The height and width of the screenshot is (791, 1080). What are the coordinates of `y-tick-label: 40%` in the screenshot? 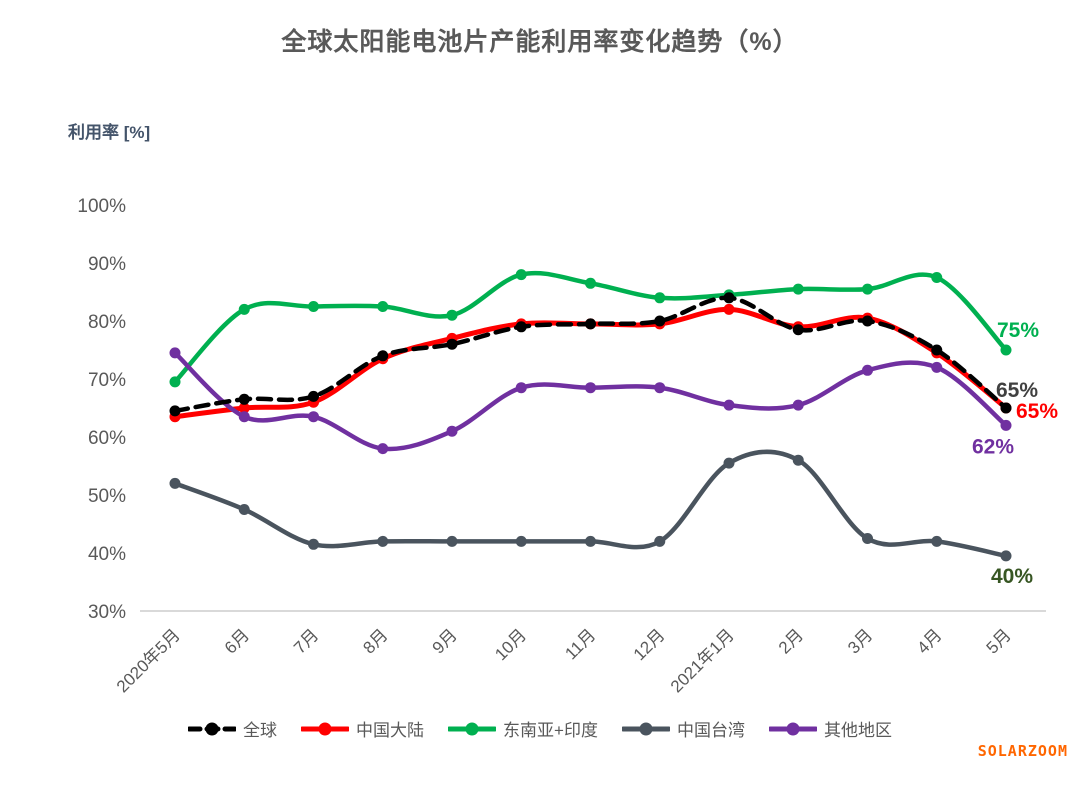 It's located at (107, 554).